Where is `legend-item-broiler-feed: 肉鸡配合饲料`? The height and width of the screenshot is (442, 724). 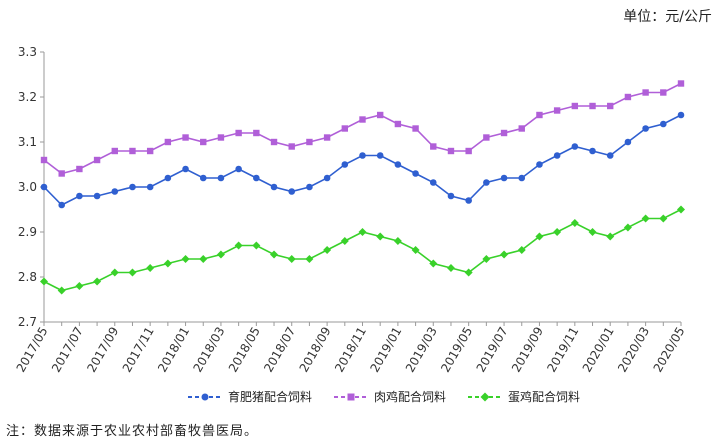
legend-item-broiler-feed: 肉鸡配合饲料 is located at coordinates (390, 396).